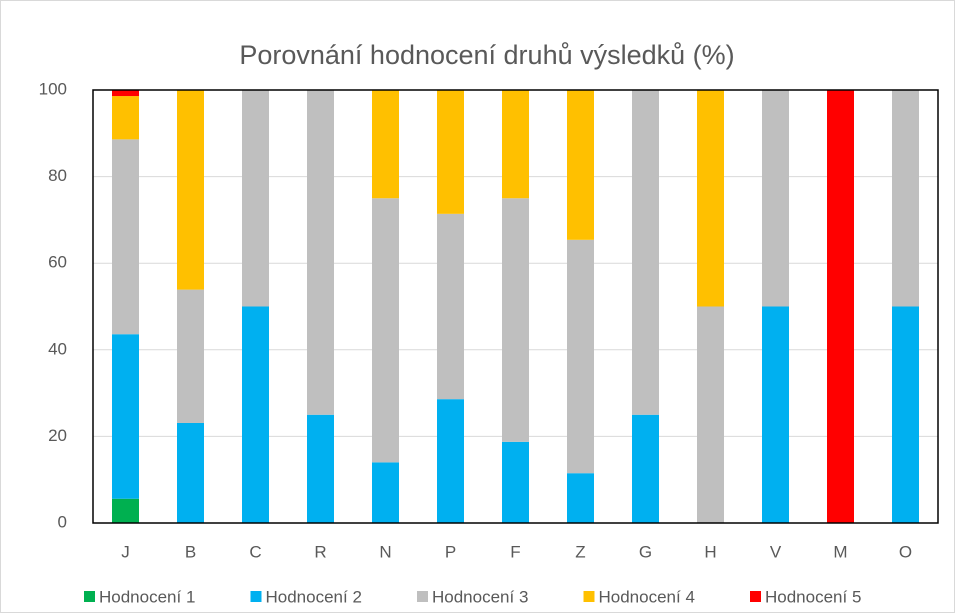  I want to click on chart-title: Porovnání hodnocení druhů výsledků (%), so click(486, 55).